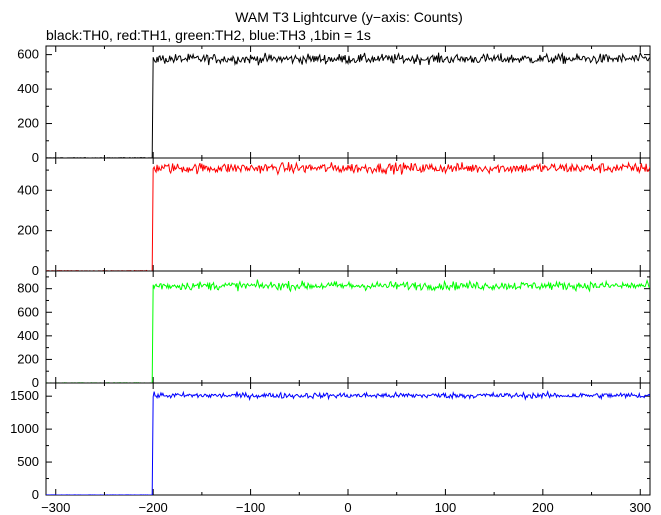  Describe the element at coordinates (543, 507) in the screenshot. I see `x-tick-label: 200` at that location.